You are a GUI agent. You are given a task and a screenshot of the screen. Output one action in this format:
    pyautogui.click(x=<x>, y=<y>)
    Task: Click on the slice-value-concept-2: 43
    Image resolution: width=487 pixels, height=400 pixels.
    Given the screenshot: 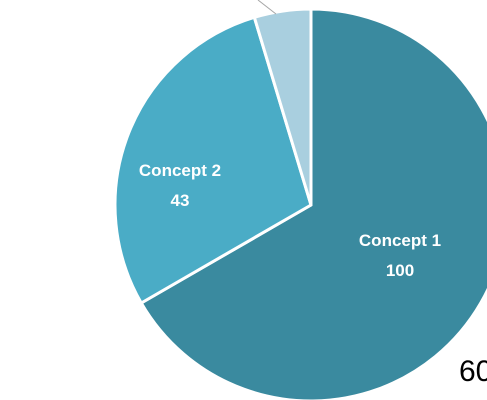 What is the action you would take?
    pyautogui.click(x=180, y=200)
    